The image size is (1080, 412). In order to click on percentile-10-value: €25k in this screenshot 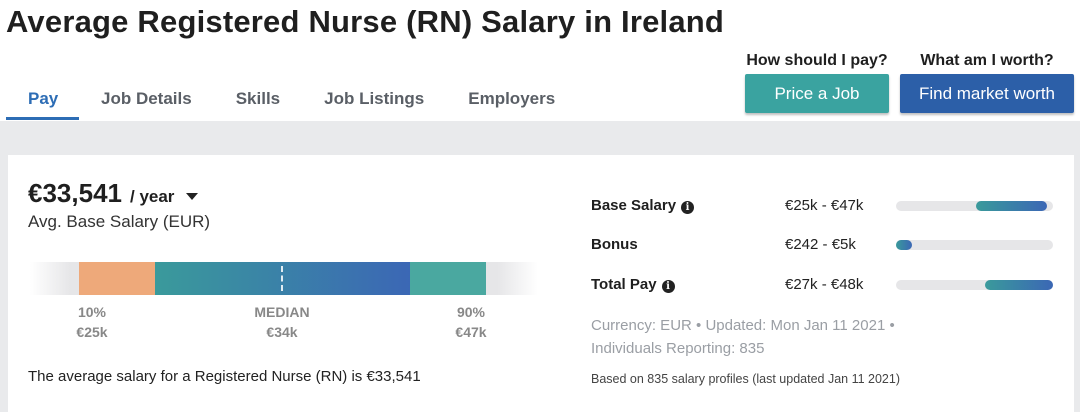, I will do `click(92, 332)`.